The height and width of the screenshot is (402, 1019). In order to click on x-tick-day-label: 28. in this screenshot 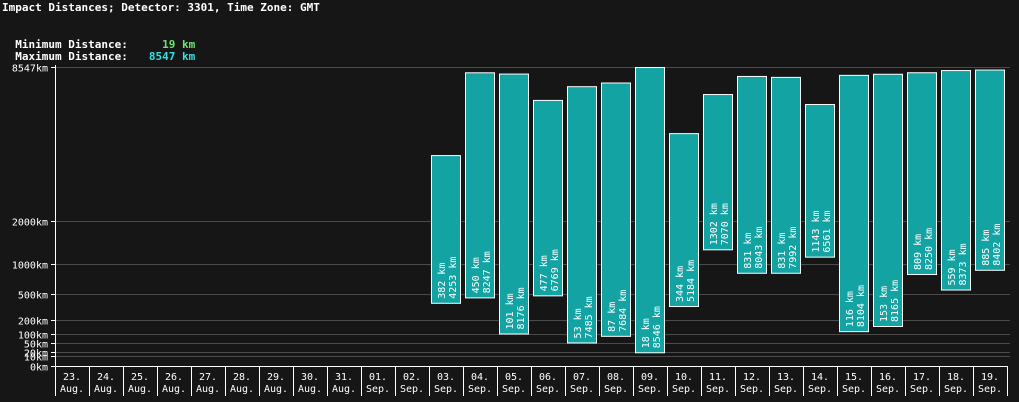, I will do `click(242, 377)`.